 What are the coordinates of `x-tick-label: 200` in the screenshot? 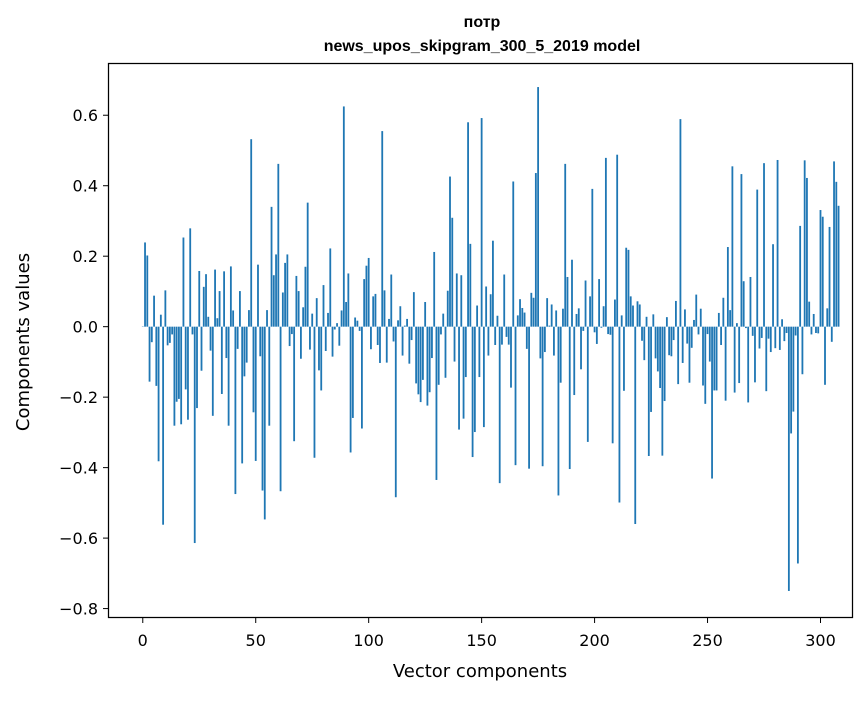 It's located at (594, 640).